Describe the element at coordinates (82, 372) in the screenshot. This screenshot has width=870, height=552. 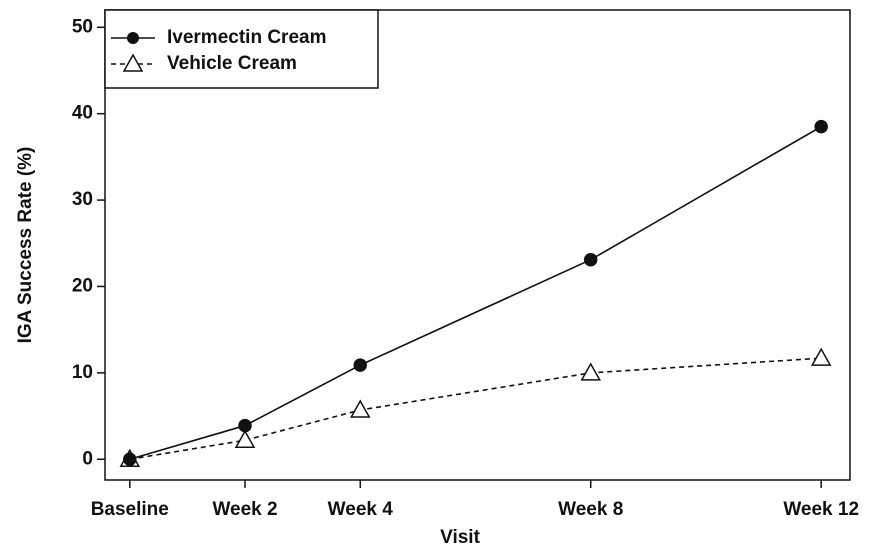
I see `y-tick-label: 10` at that location.